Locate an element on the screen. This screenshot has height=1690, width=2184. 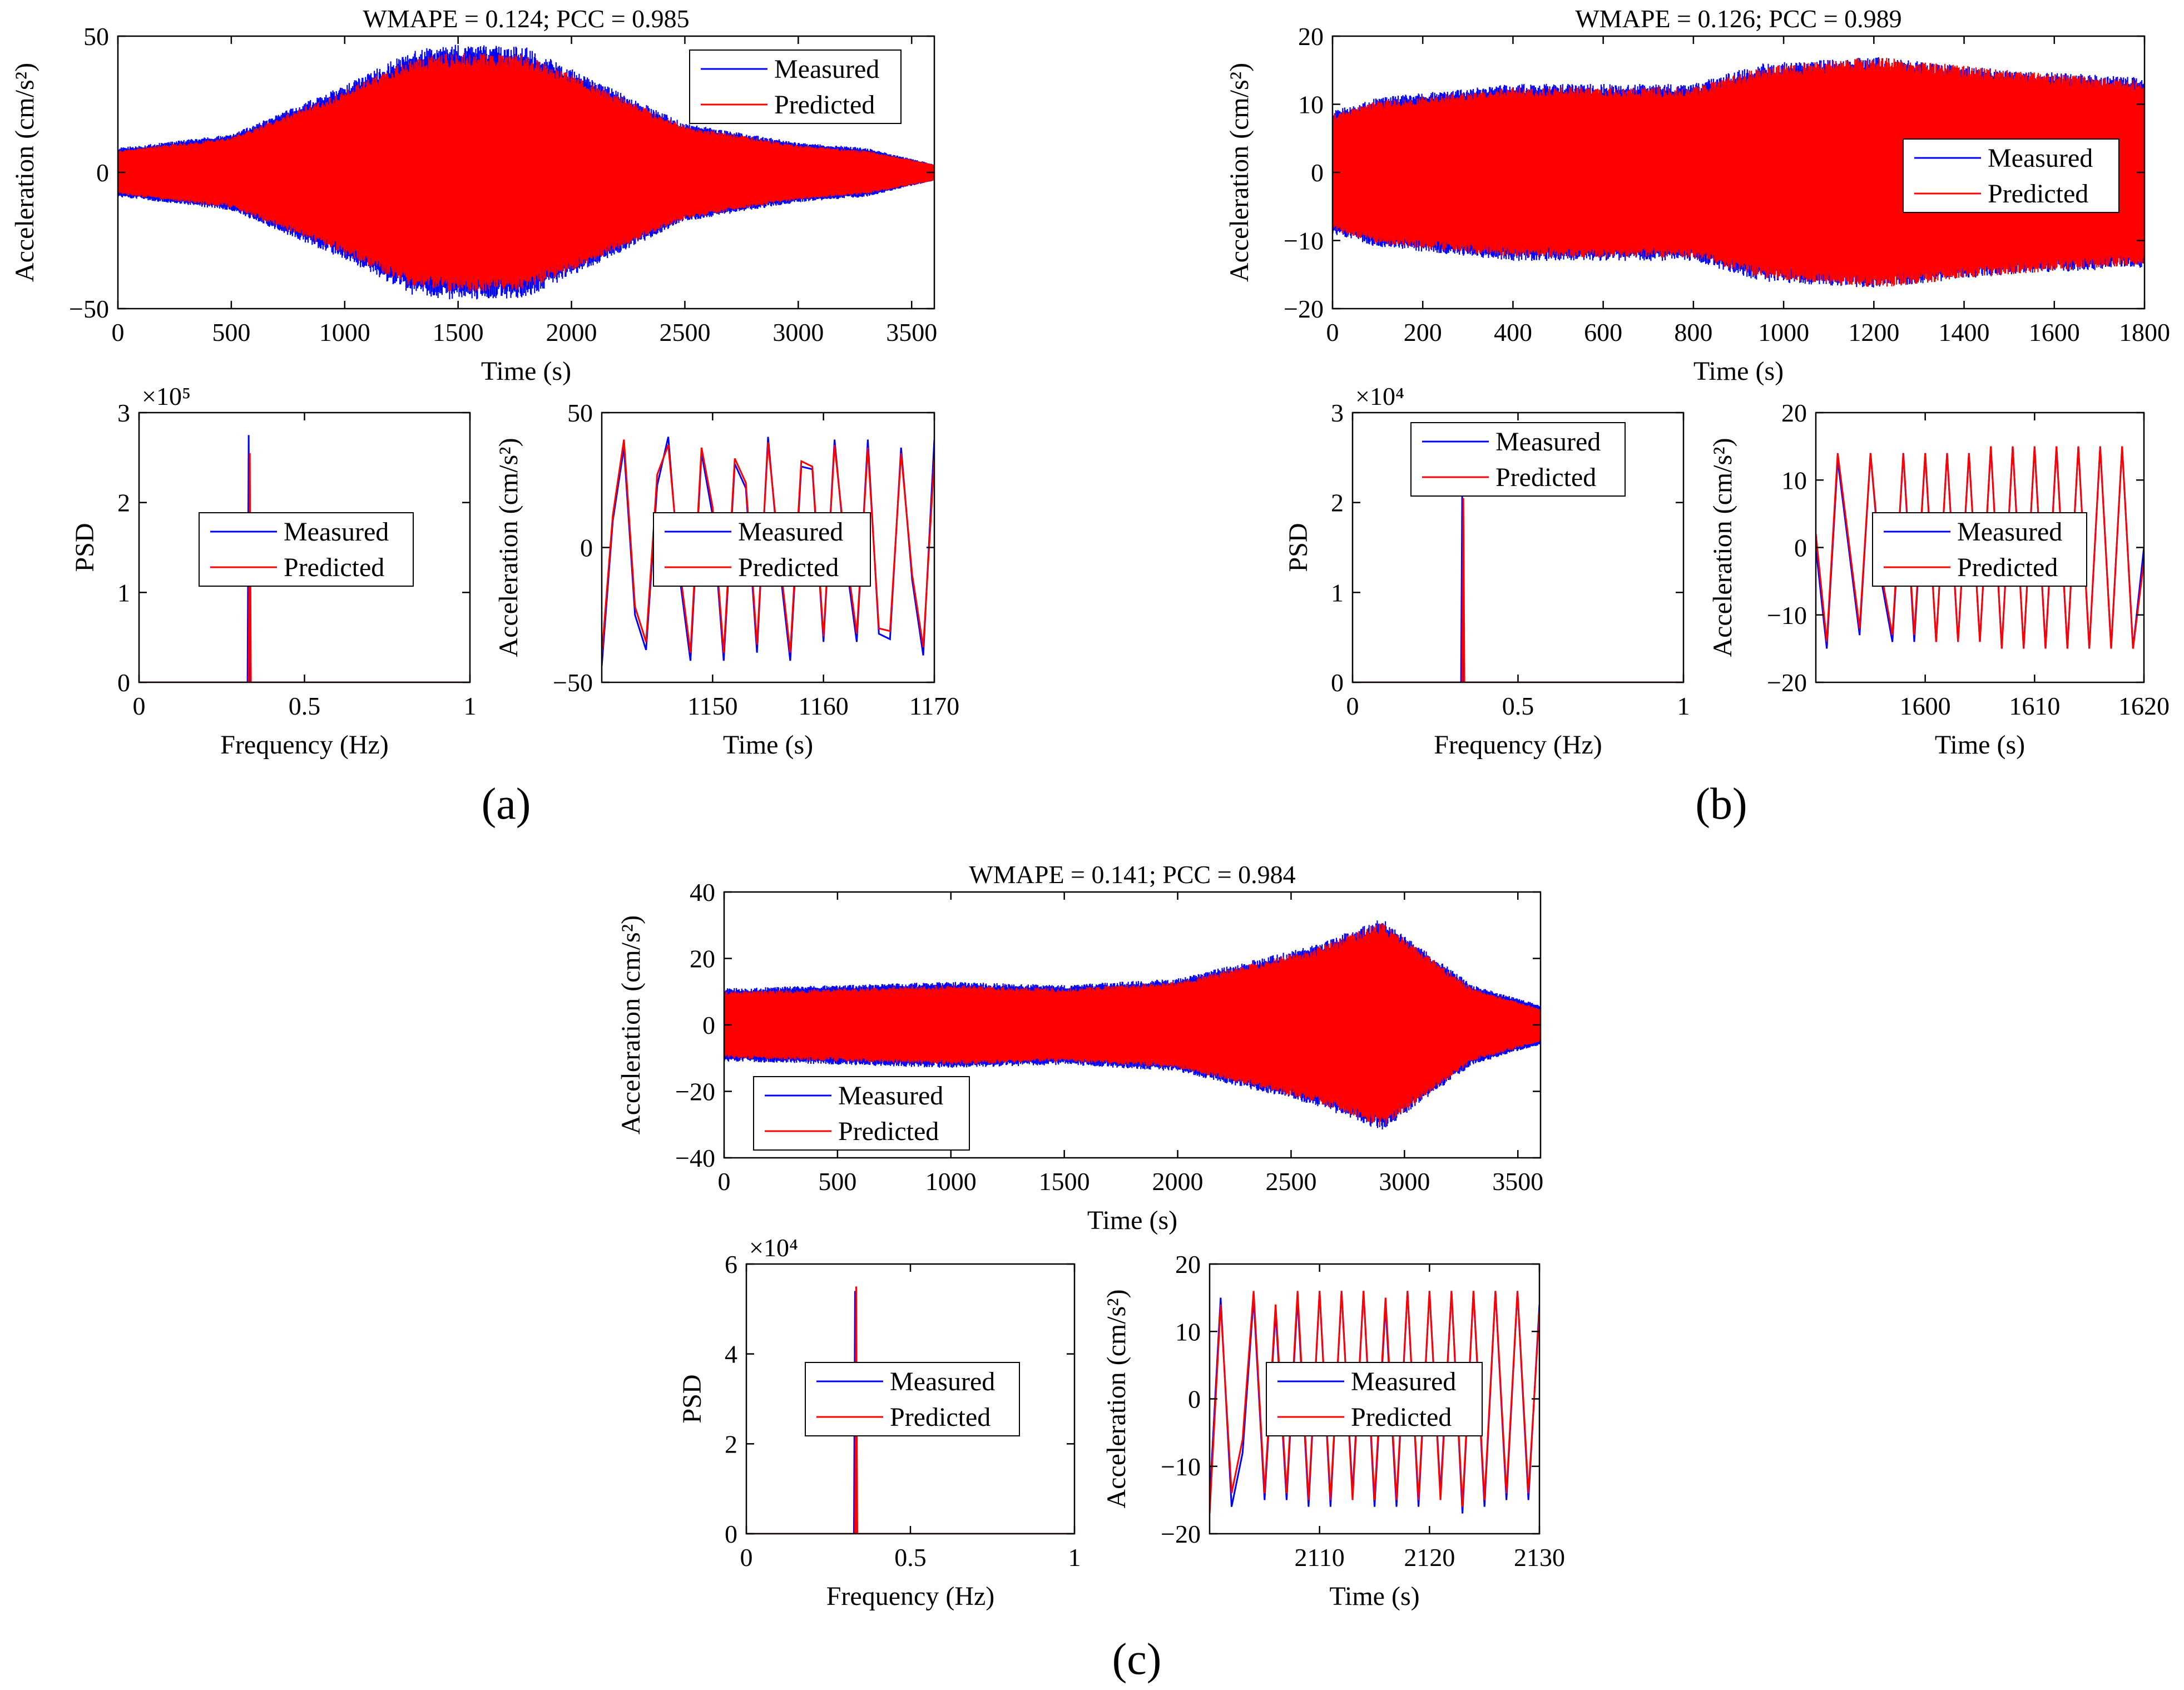
x-tick-label: 1800 is located at coordinates (2144, 332).